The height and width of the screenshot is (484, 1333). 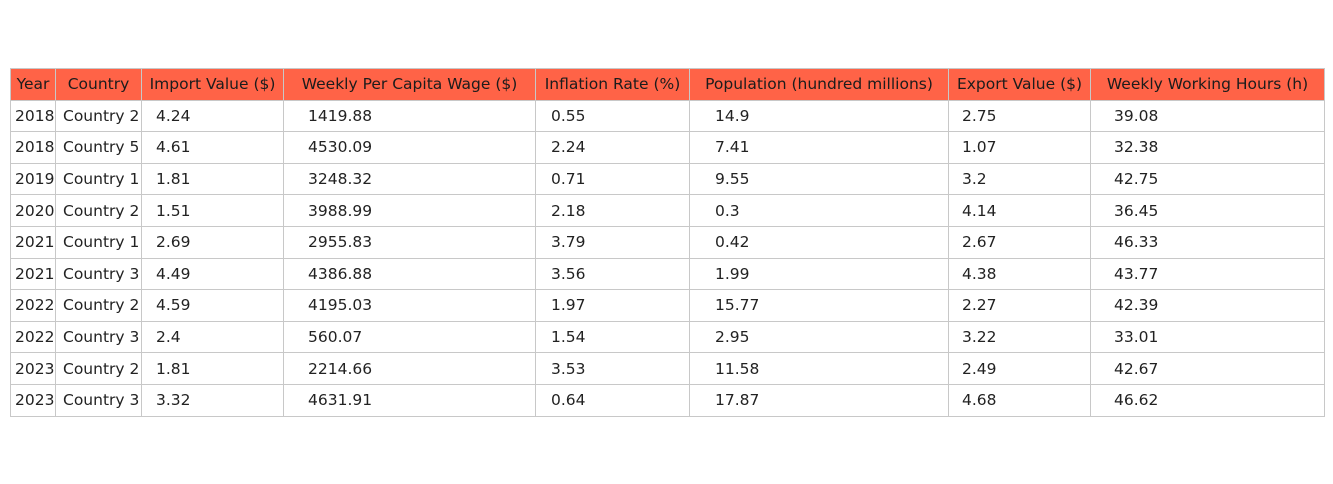 What do you see at coordinates (819, 84) in the screenshot?
I see `header-population: Population (hundred millions)` at bounding box center [819, 84].